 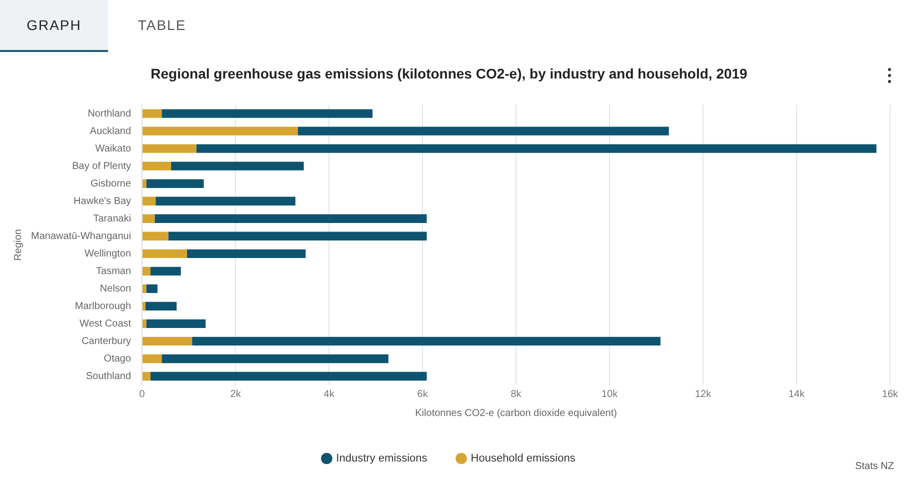 I want to click on y-tick-label: Northland, so click(x=110, y=114).